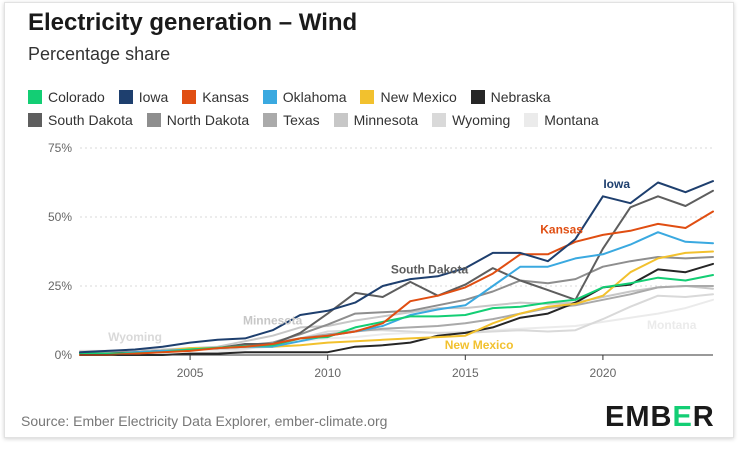  I want to click on legend-label-nebraska: Nebraska, so click(520, 97).